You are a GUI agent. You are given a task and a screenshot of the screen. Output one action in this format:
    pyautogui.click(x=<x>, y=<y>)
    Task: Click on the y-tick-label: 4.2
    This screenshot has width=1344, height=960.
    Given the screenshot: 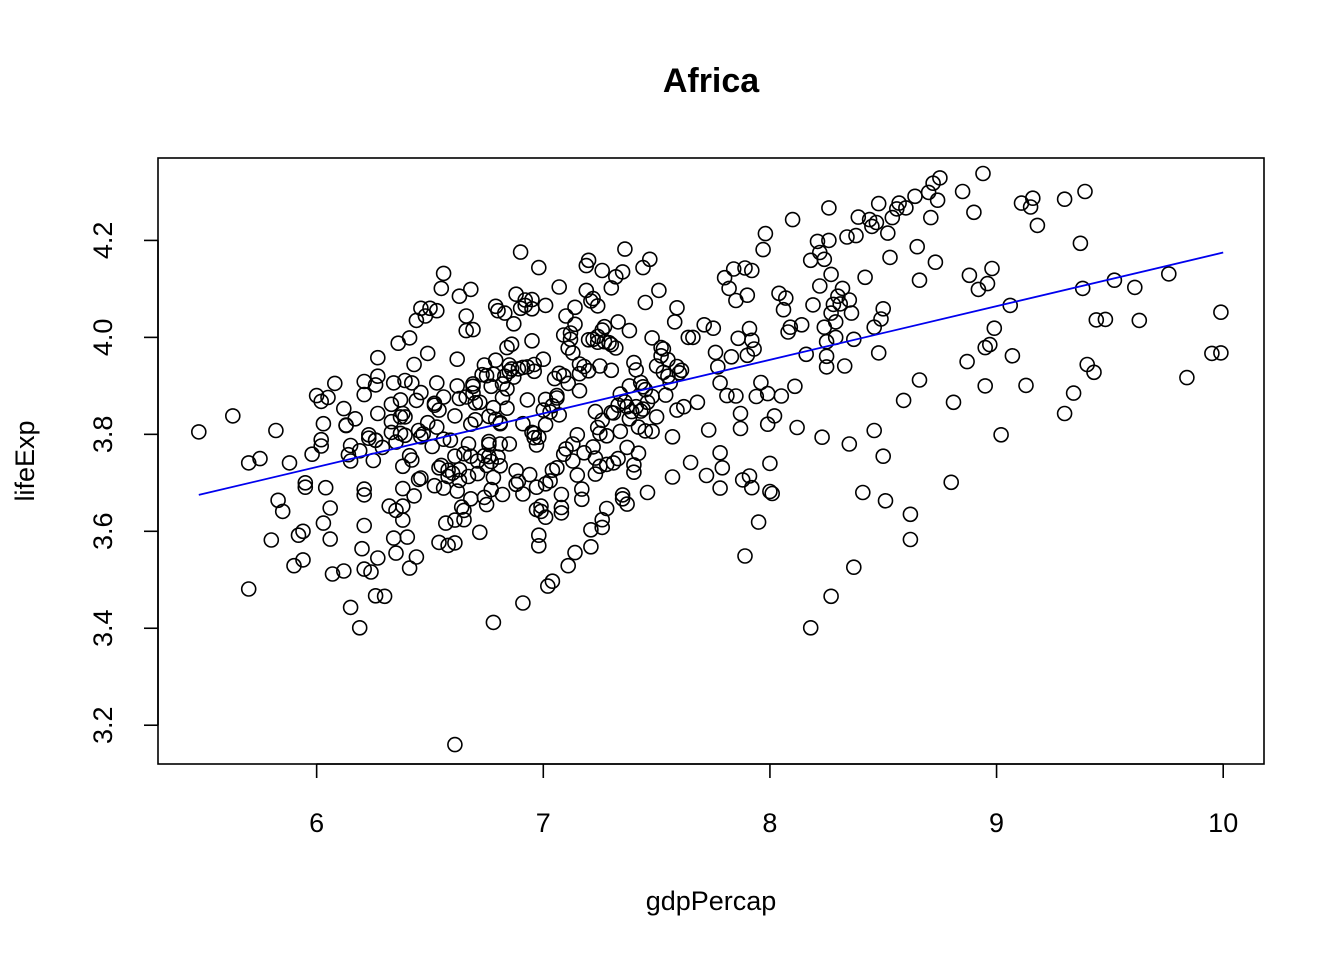 What is the action you would take?
    pyautogui.click(x=103, y=241)
    